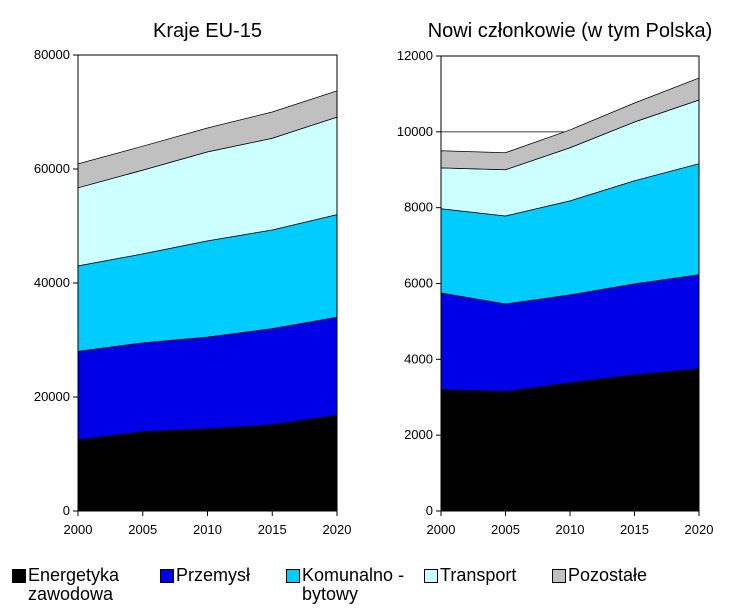 The image size is (733, 615). Describe the element at coordinates (74, 584) in the screenshot. I see `legend-label: Energetyka zawodowa` at that location.